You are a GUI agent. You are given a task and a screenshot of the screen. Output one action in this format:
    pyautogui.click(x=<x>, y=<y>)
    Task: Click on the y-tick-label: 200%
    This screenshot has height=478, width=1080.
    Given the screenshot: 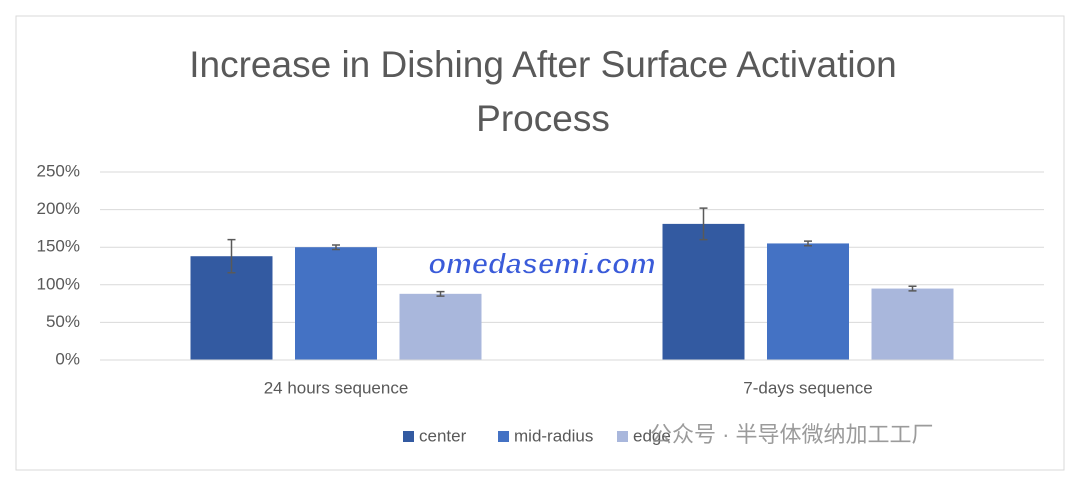 What is the action you would take?
    pyautogui.click(x=58, y=208)
    